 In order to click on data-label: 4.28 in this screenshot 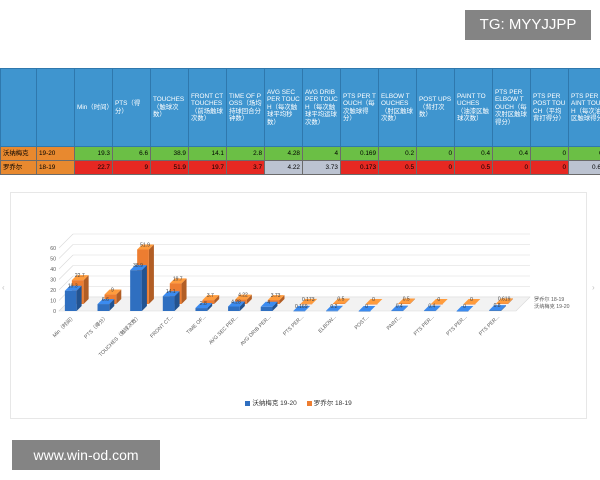, I will do `click(236, 303)`.